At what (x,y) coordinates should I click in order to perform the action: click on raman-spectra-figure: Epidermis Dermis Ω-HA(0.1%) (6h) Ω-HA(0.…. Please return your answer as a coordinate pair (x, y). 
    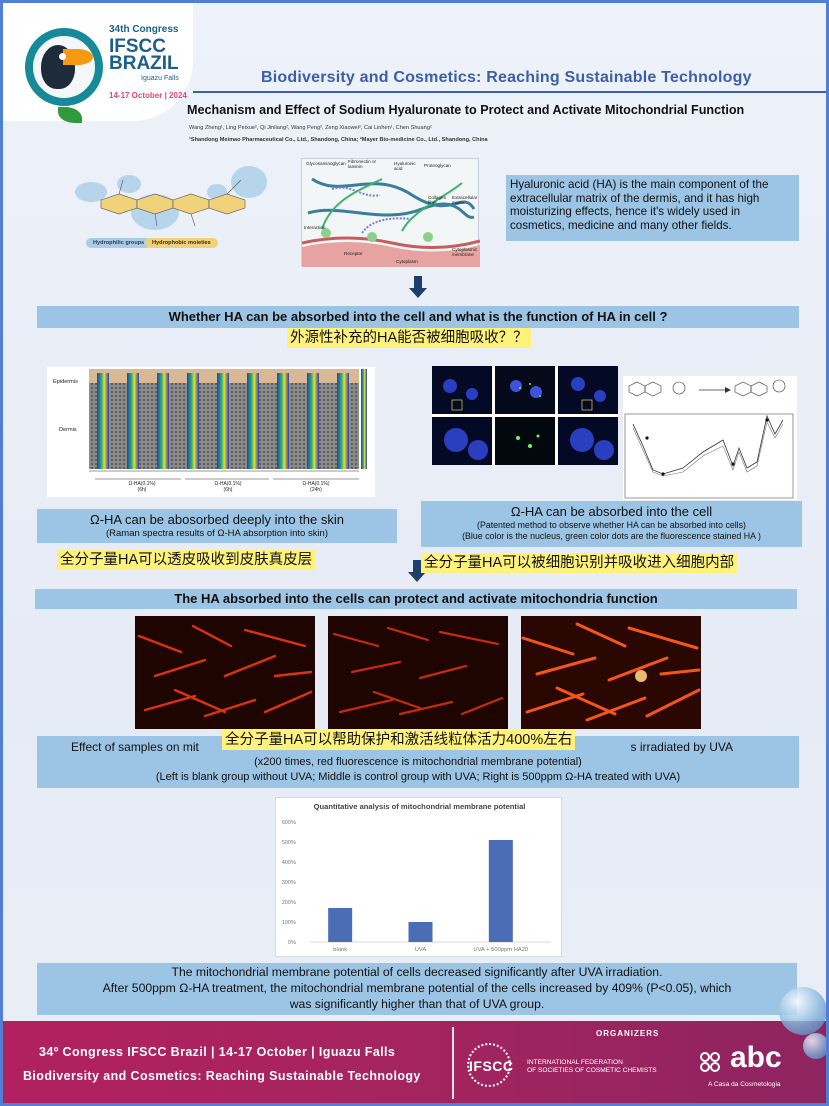
    Looking at the image, I should click on (211, 432).